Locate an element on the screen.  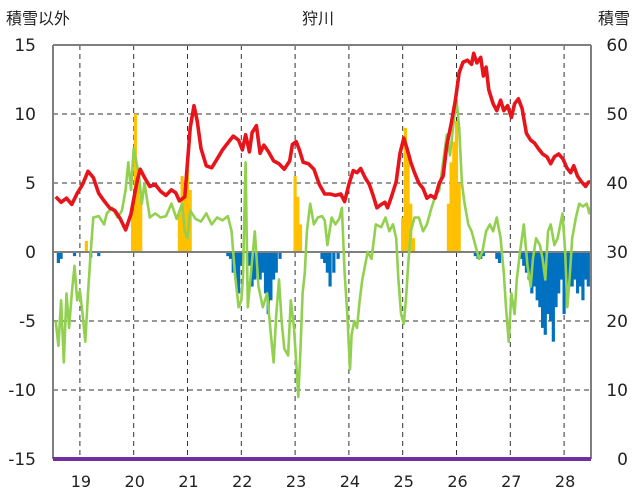
right-tick-label: 30 is located at coordinates (617, 253).